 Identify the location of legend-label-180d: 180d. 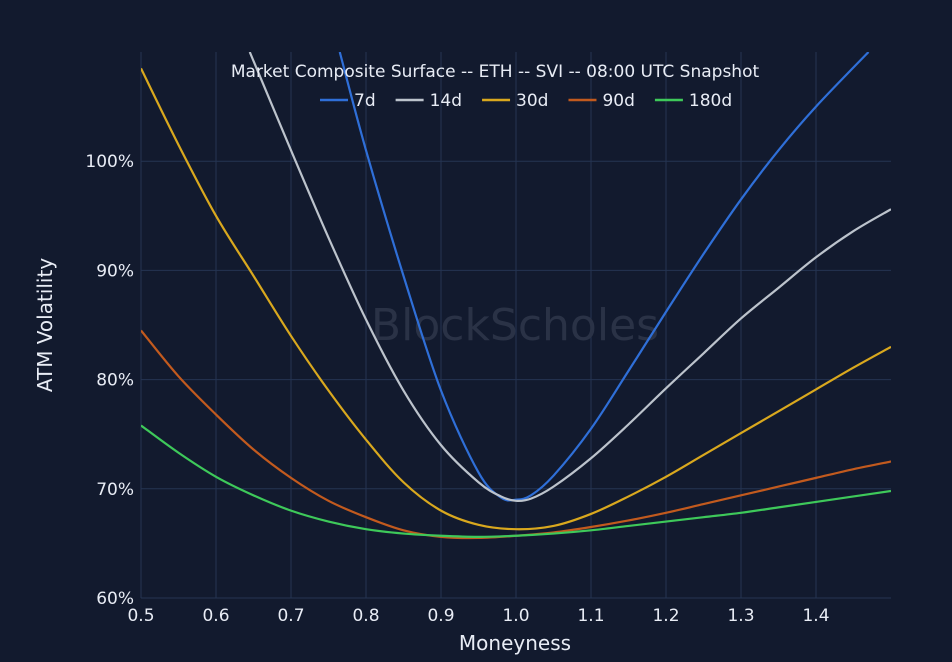
(710, 101).